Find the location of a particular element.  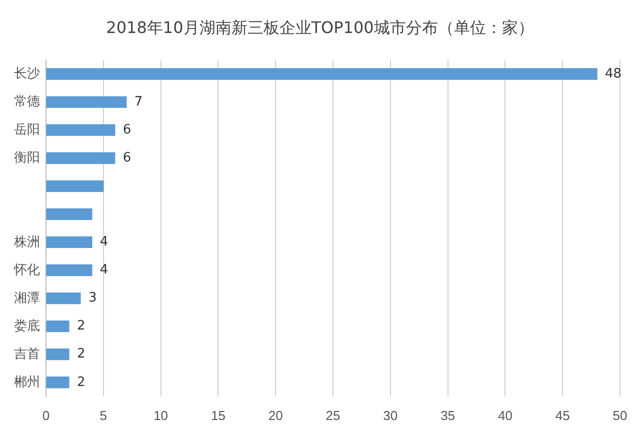

data-label: 7 is located at coordinates (138, 102).